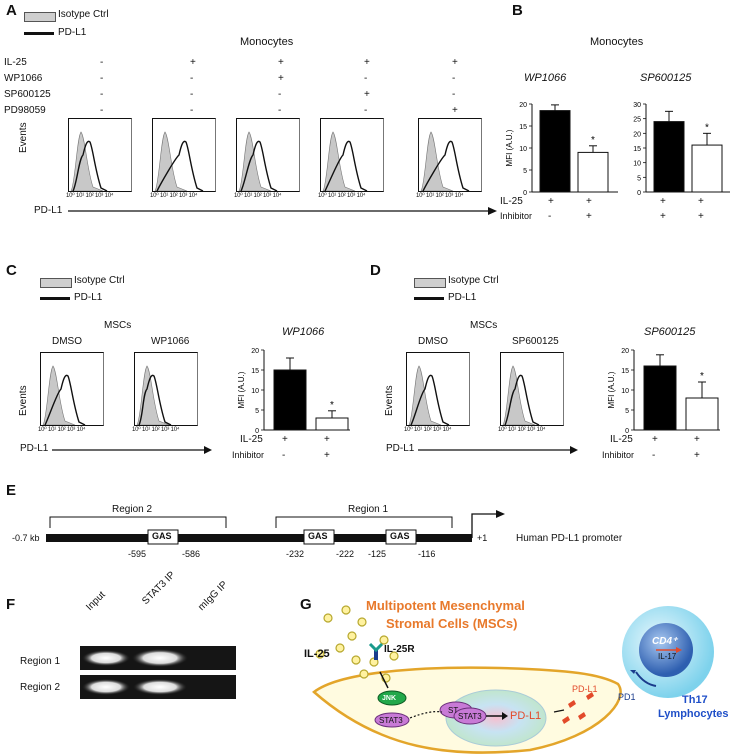 The image size is (744, 756). Describe the element at coordinates (48, 210) in the screenshot. I see `panel-a-xlabel: PD-L1` at that location.